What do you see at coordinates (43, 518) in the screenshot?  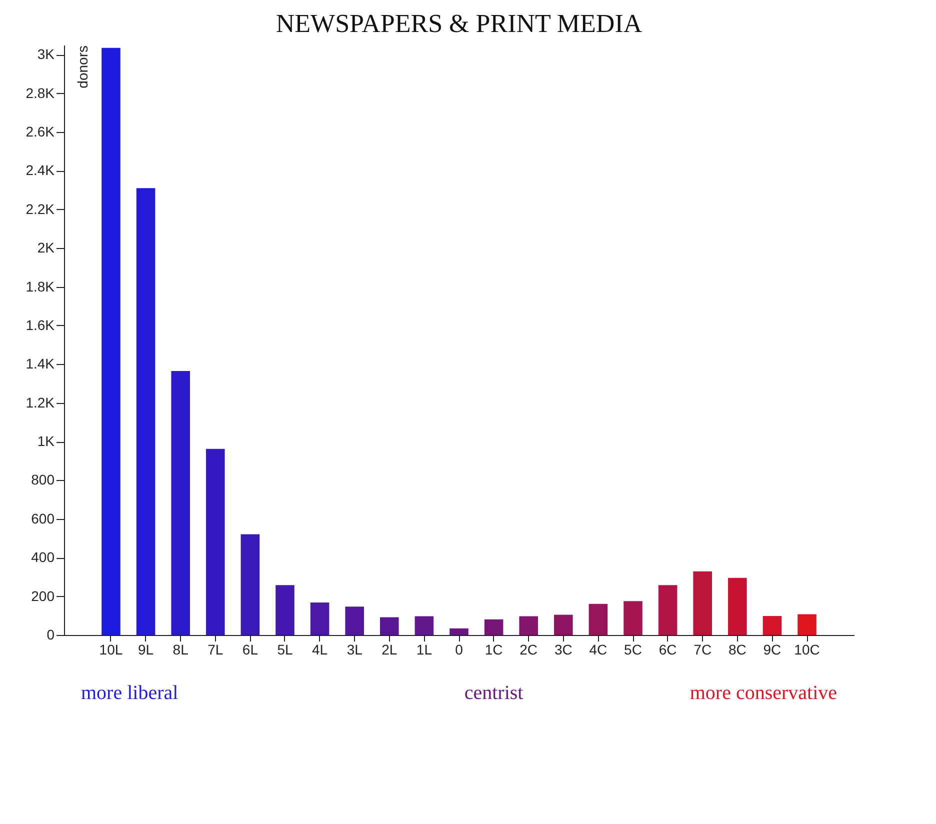 I see `y-tick-label: 600` at bounding box center [43, 518].